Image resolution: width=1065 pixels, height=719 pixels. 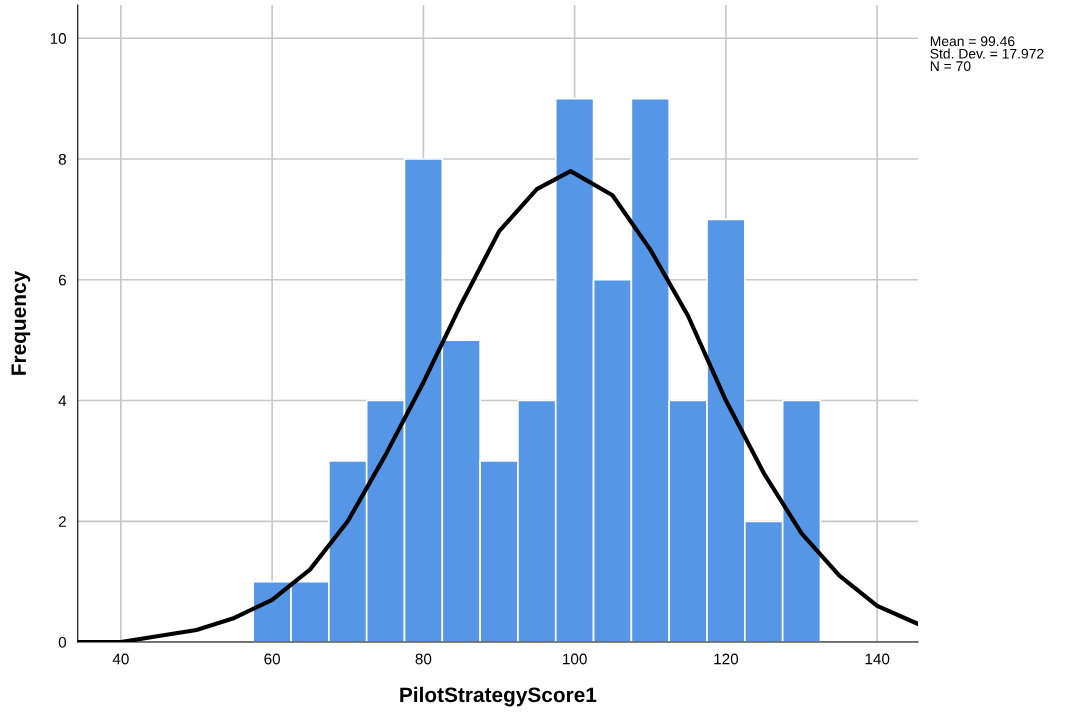 I want to click on x-axis-title: PilotStrategyScore1, so click(x=498, y=696).